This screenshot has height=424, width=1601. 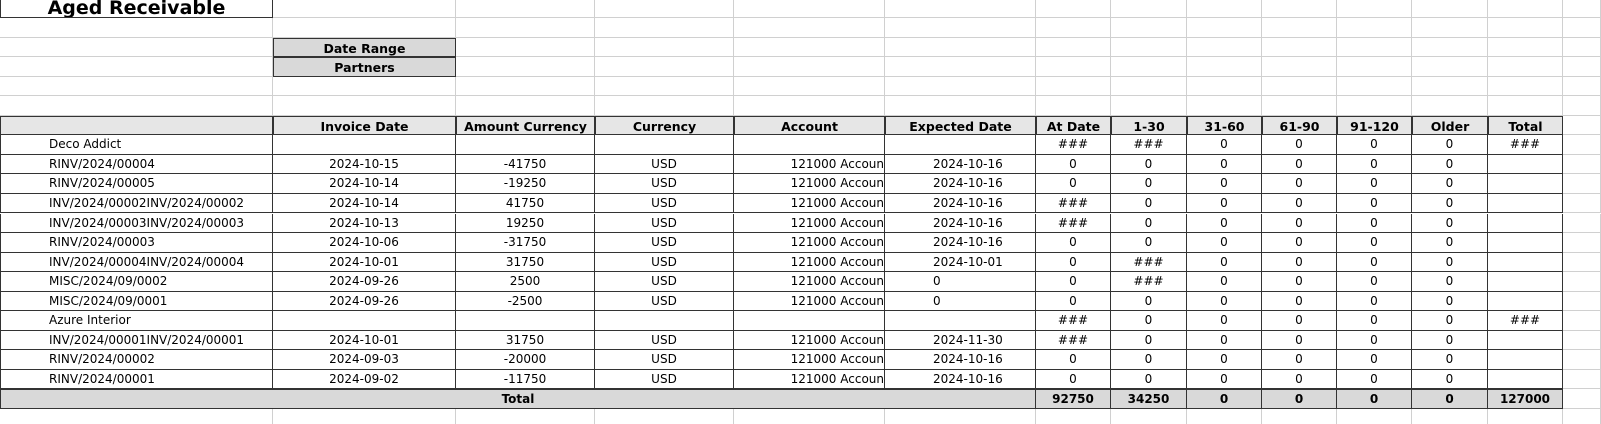 What do you see at coordinates (136, 164) in the screenshot?
I see `row-label: RINV/2024/00004` at bounding box center [136, 164].